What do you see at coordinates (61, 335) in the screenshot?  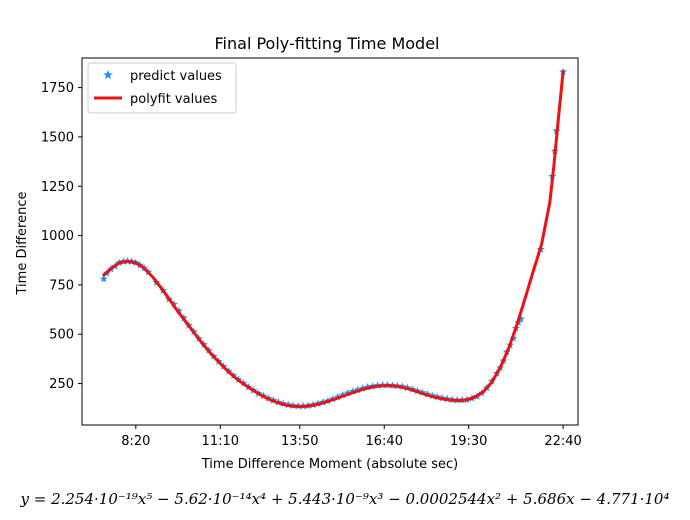 I see `y-tick-label: 500` at bounding box center [61, 335].